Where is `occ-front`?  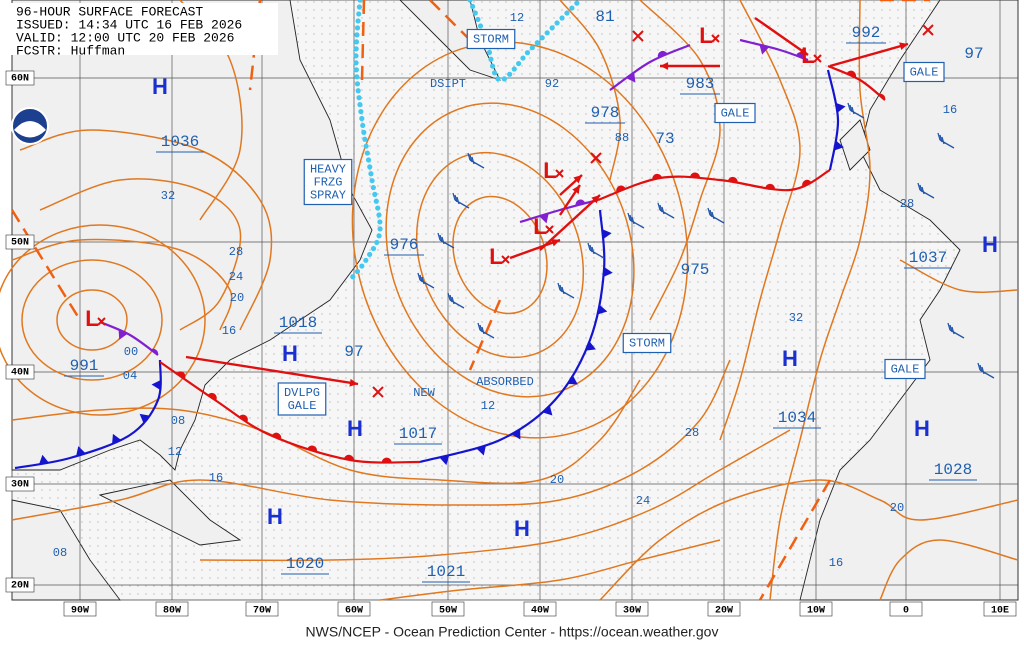
occ-front is located at coordinates (650, 67).